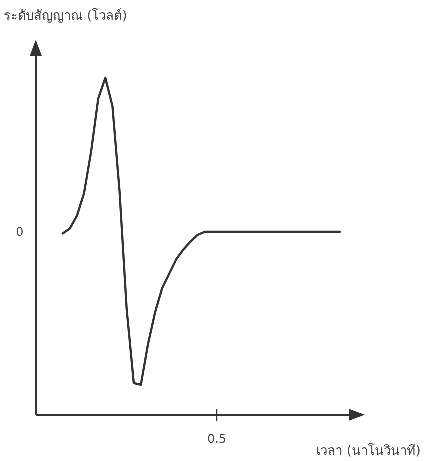 This screenshot has height=461, width=425. Describe the element at coordinates (20, 232) in the screenshot. I see `text: 0` at that location.